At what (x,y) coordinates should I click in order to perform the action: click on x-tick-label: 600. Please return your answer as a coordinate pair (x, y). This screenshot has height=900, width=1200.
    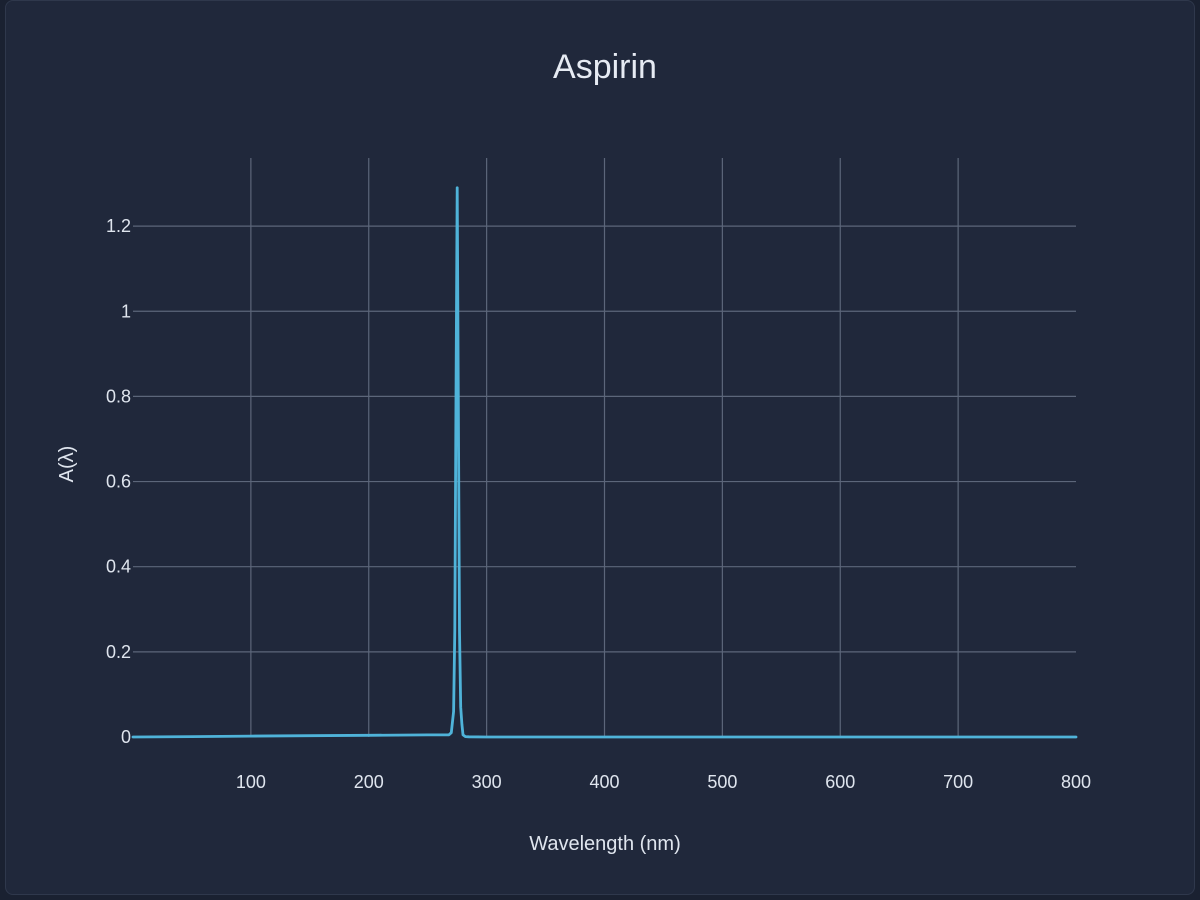
    Looking at the image, I should click on (840, 782).